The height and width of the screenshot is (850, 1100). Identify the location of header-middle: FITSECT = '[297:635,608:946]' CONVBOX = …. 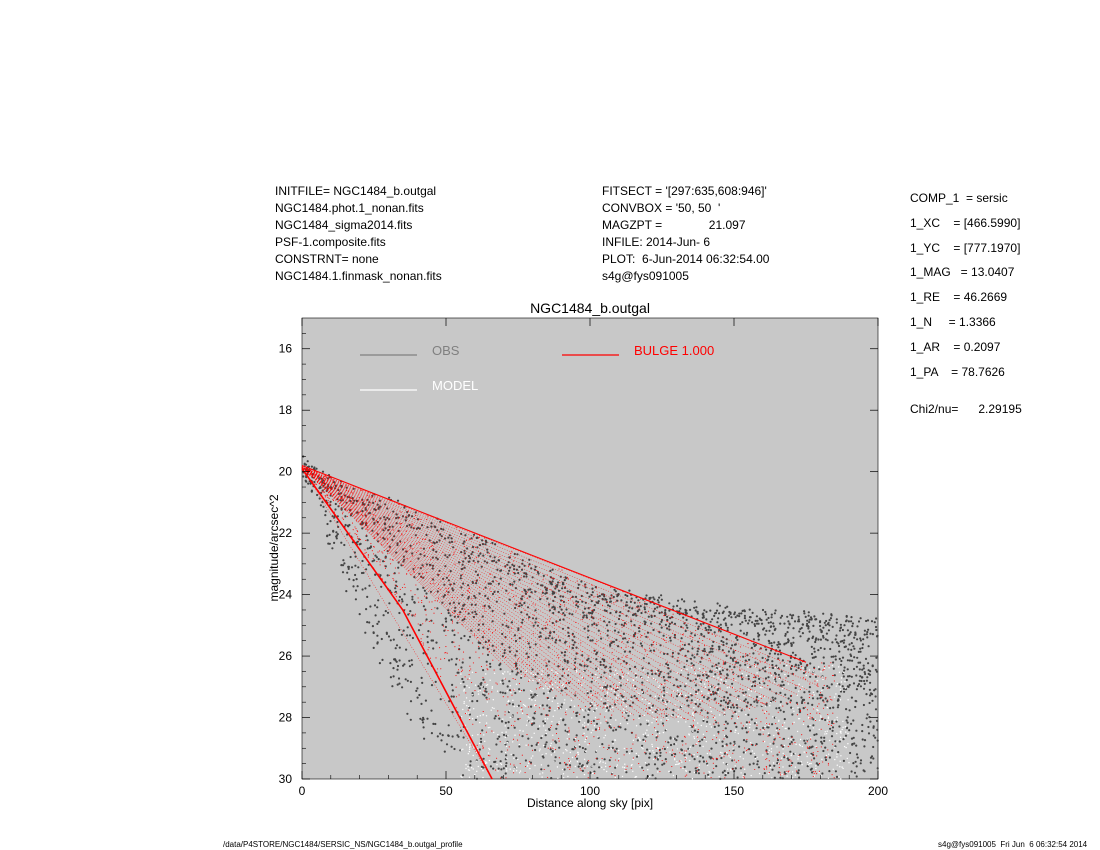
(685, 234).